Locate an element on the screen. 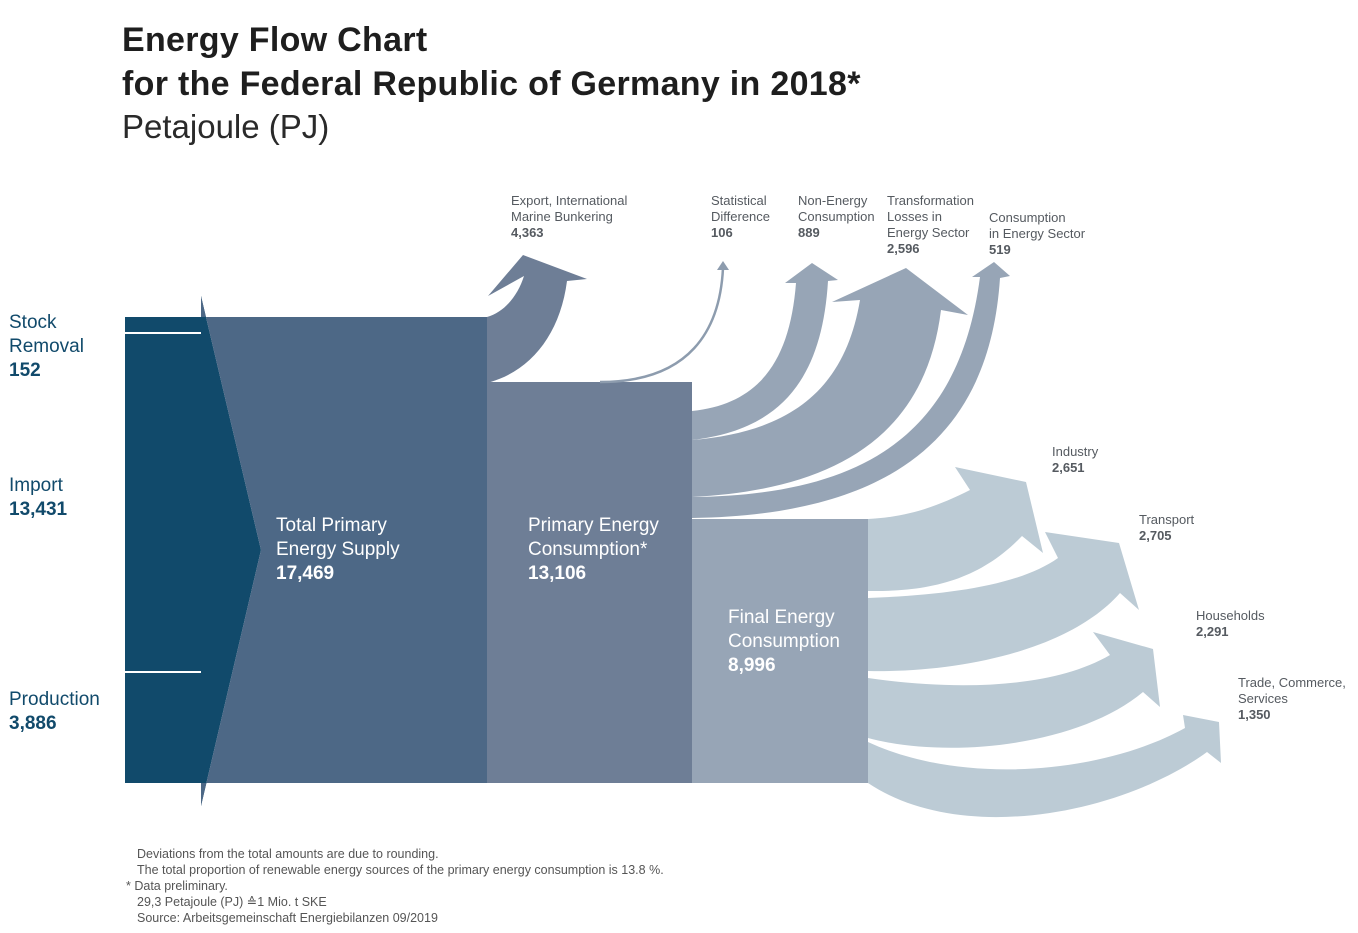  node-final-consumption: Final Energy Consumption 8,996 is located at coordinates (784, 642).